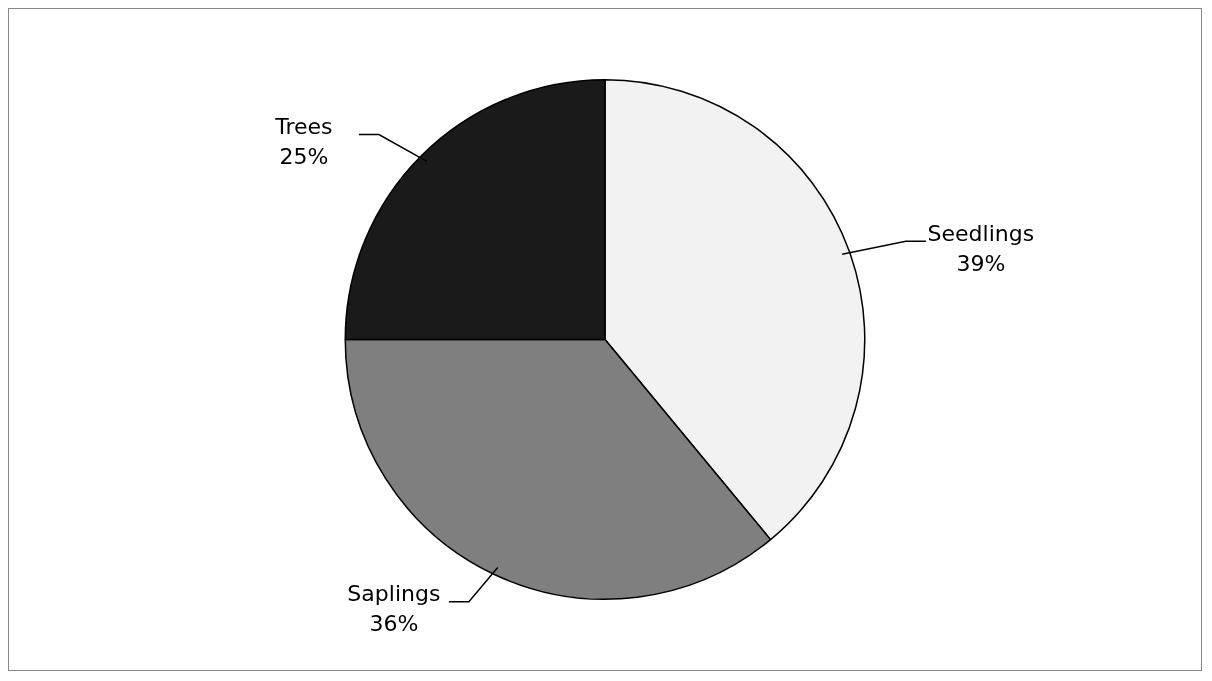  I want to click on slice-label: Trees, so click(303, 127).